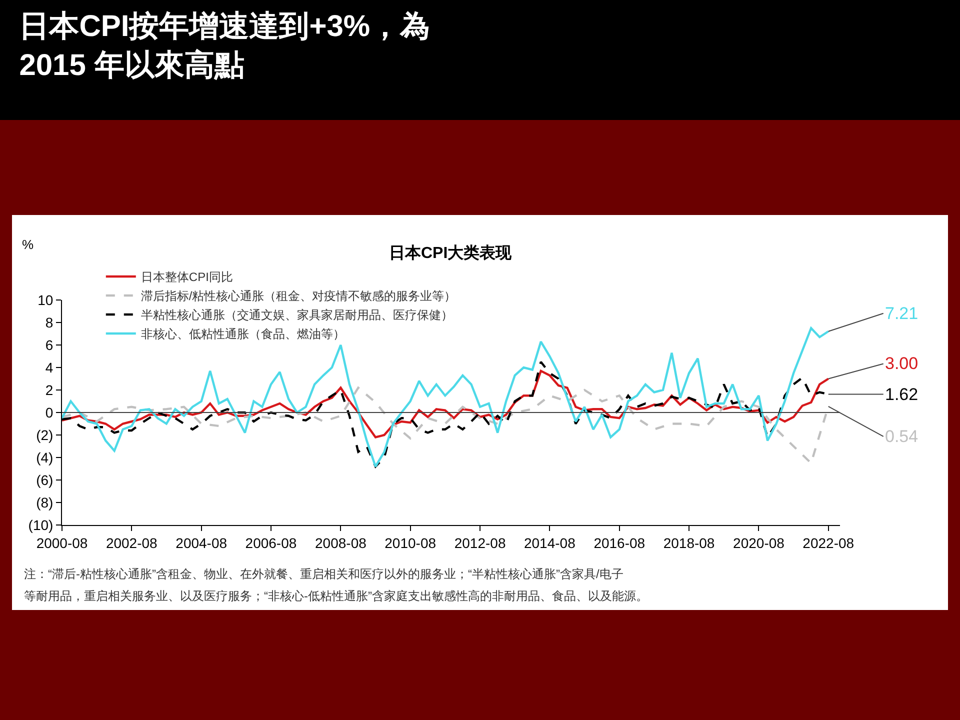 This screenshot has width=960, height=720. Describe the element at coordinates (620, 542) in the screenshot. I see `x-tick-label: 2016-08` at that location.